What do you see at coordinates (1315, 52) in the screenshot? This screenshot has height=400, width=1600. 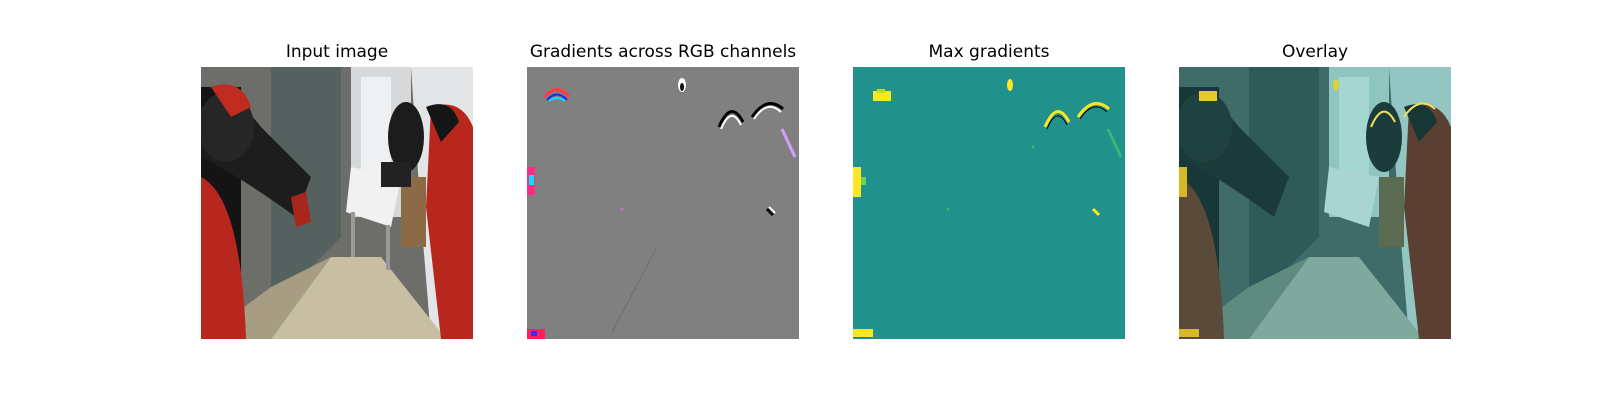 I see `panel-title: Overlay` at bounding box center [1315, 52].